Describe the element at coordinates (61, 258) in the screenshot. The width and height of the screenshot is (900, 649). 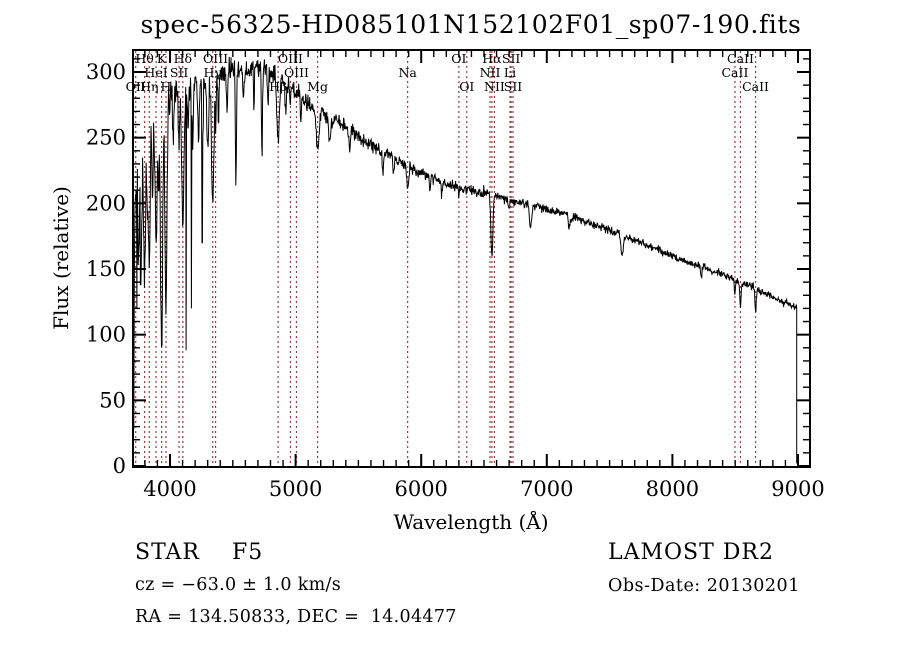
I see `y-axis-title: Flux (relative)` at that location.